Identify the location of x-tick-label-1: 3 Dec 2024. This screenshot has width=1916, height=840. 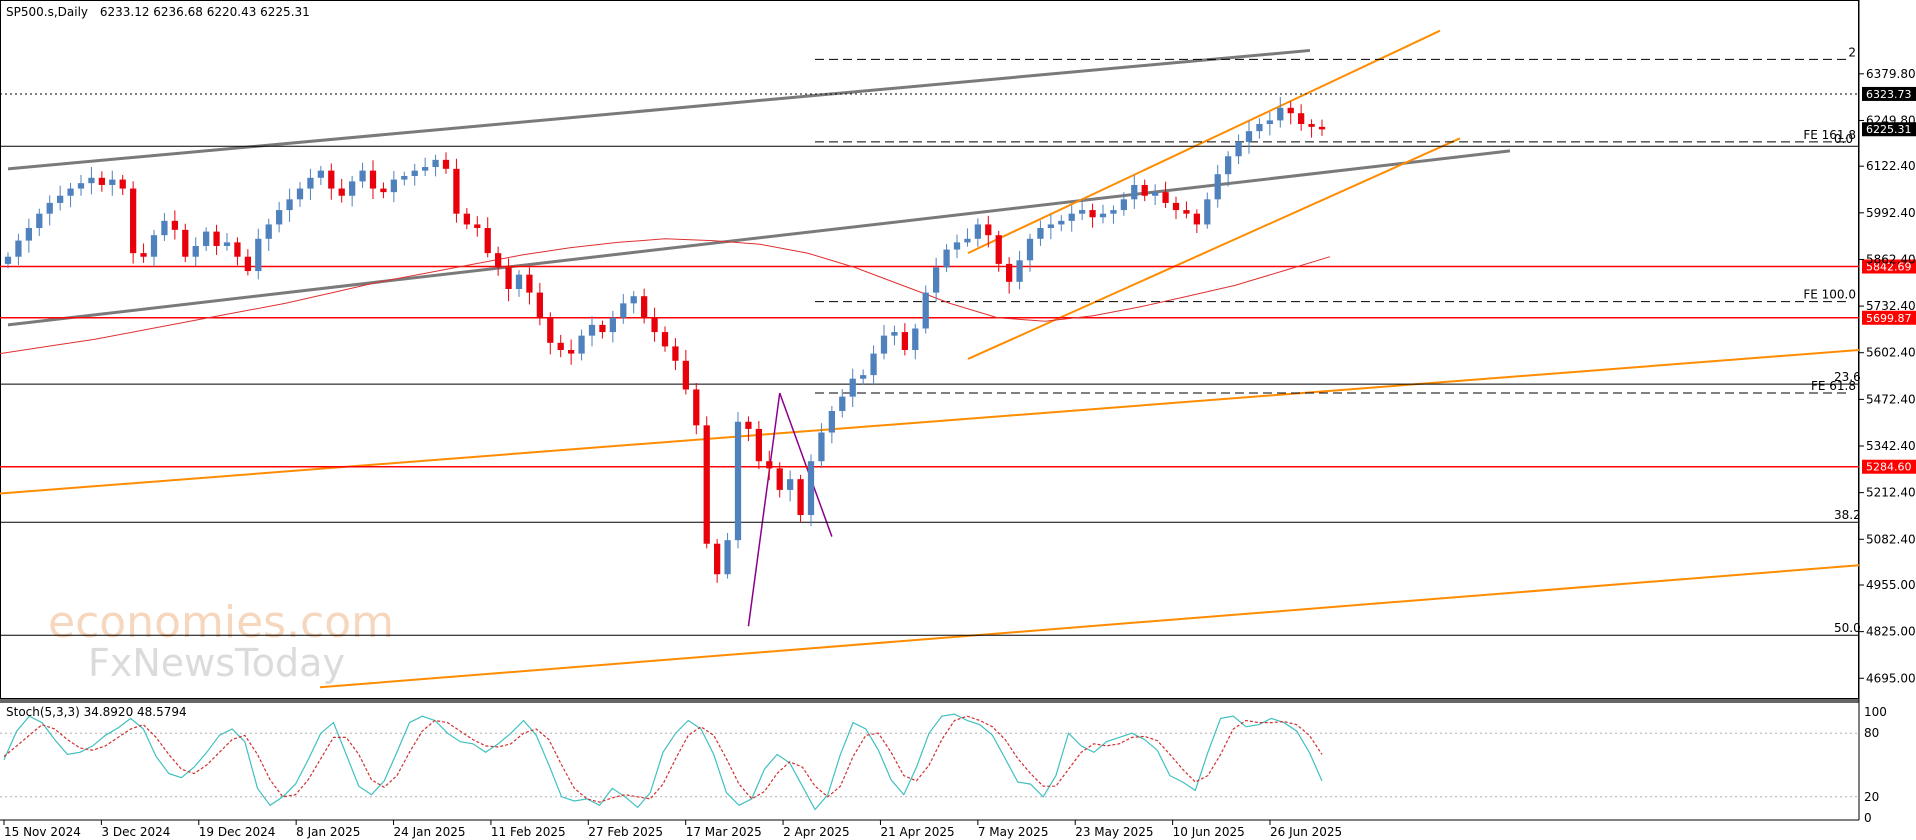
(135, 832).